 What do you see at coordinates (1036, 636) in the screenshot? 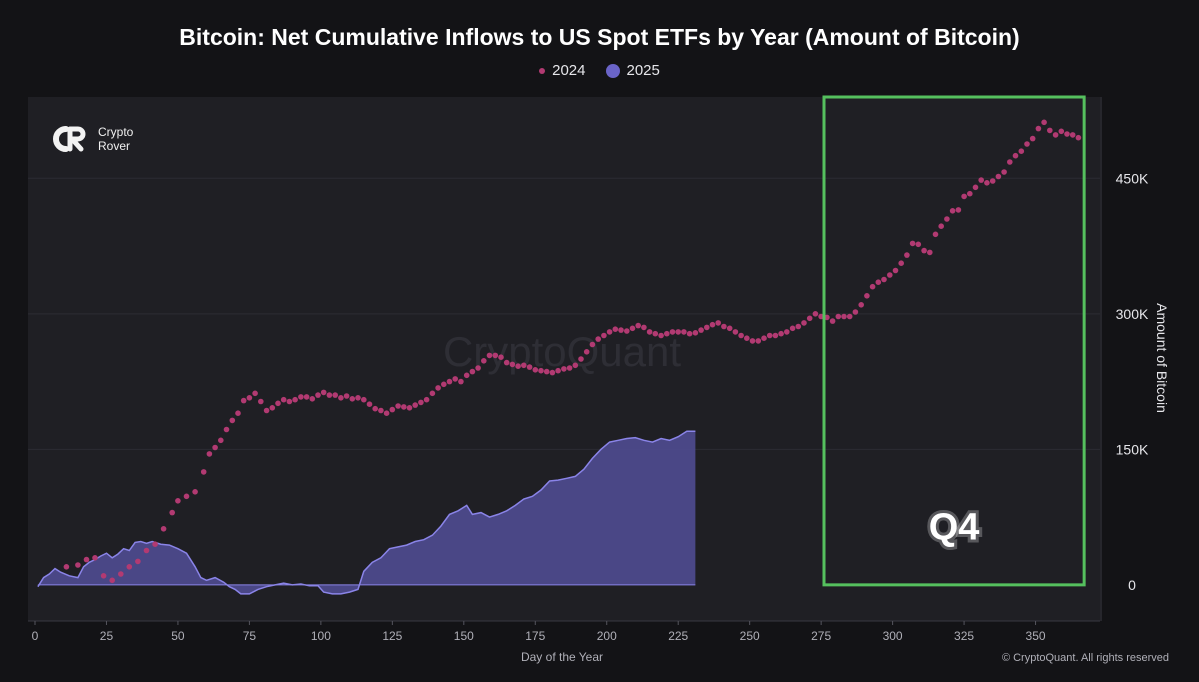
I see `x-tick-350: 350` at bounding box center [1036, 636].